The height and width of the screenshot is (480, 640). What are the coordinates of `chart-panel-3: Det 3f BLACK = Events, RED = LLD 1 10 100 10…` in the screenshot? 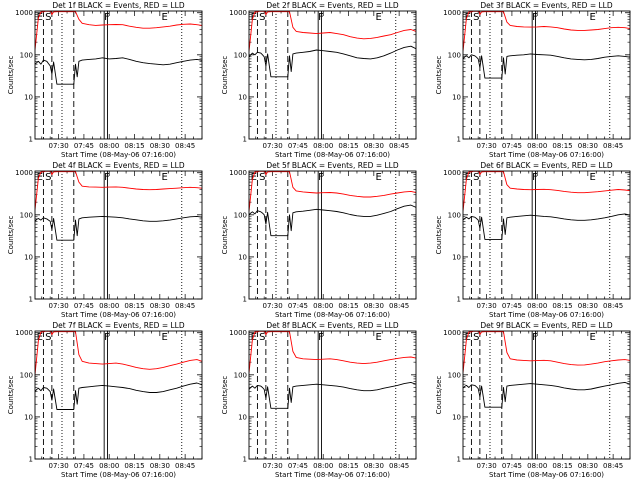 It's located at (533, 80).